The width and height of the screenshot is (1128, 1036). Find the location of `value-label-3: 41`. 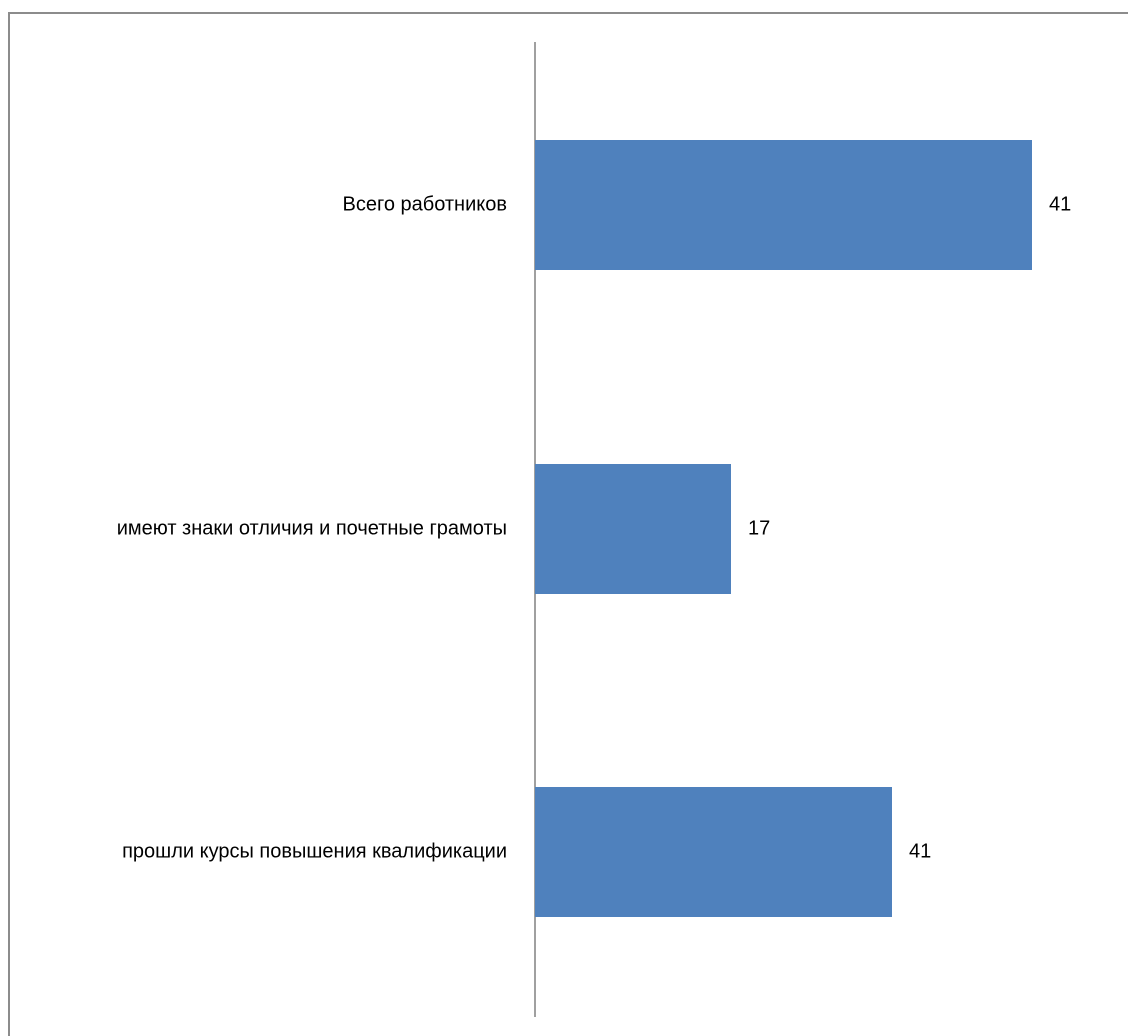

value-label-3: 41 is located at coordinates (920, 851).